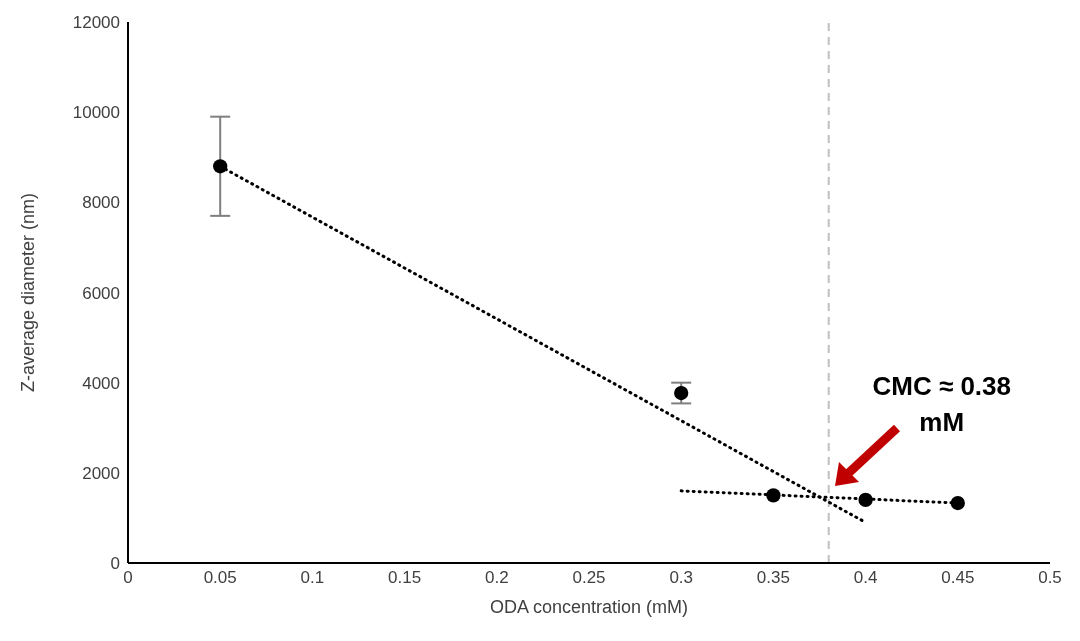 This screenshot has height=641, width=1080. I want to click on y-tick-label: 12000, so click(96, 23).